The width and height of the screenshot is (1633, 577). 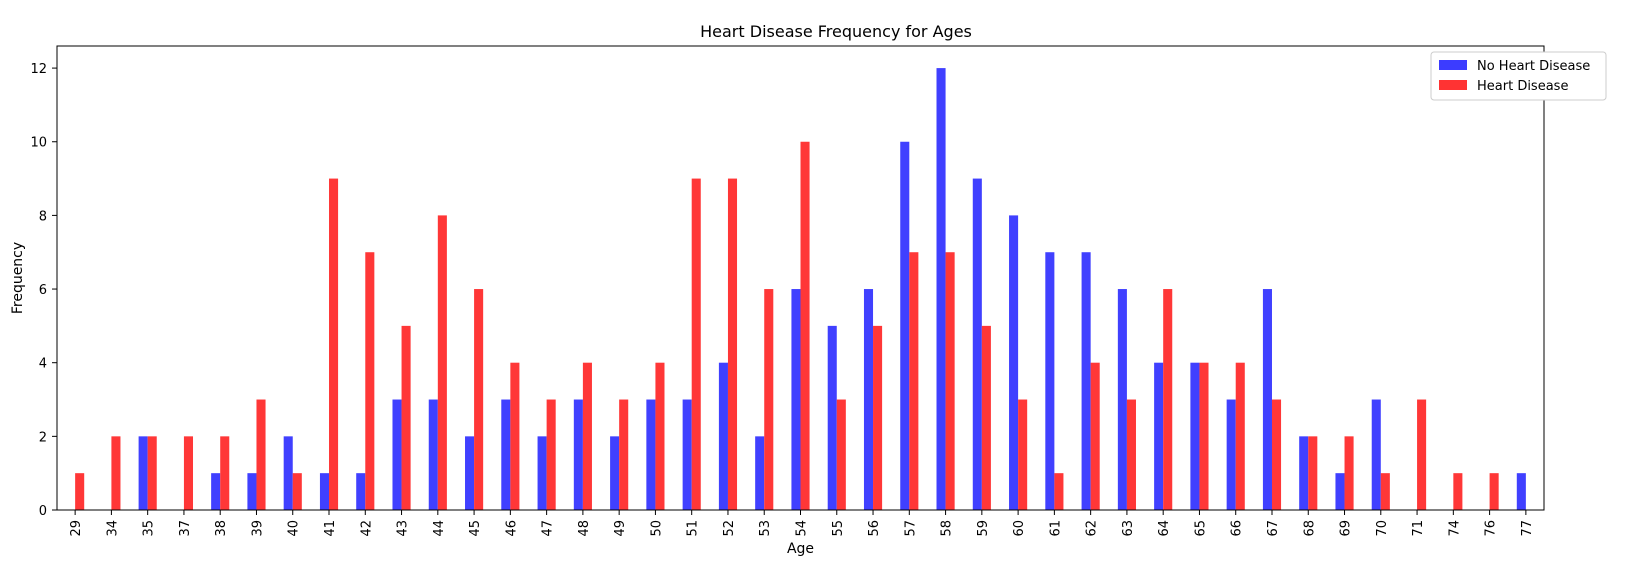 I want to click on x-tick-label: 44, so click(x=439, y=528).